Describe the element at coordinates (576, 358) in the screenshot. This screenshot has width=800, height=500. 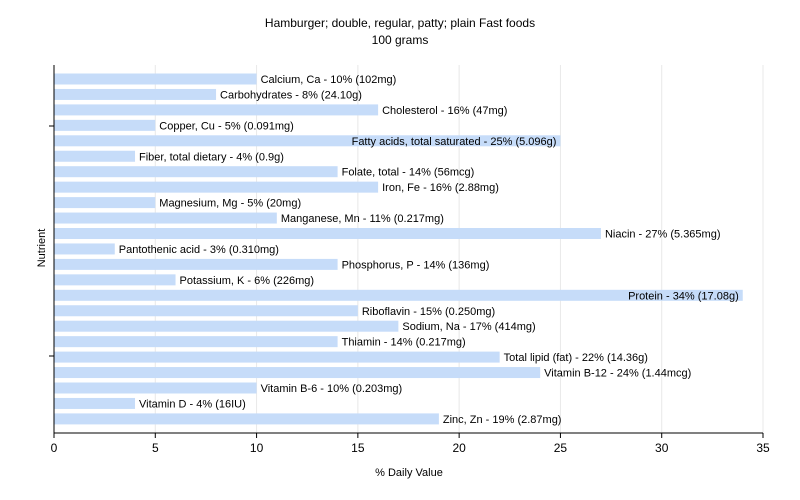
I see `bar-label: Total lipid (fat) - 22% (14.36g)` at that location.